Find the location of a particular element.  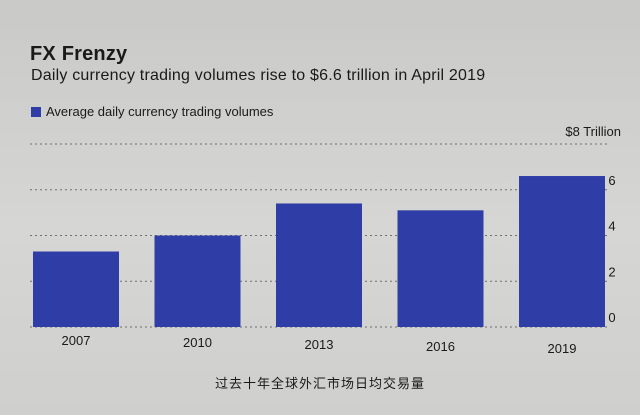

x-tick-label: 2019 is located at coordinates (562, 348).